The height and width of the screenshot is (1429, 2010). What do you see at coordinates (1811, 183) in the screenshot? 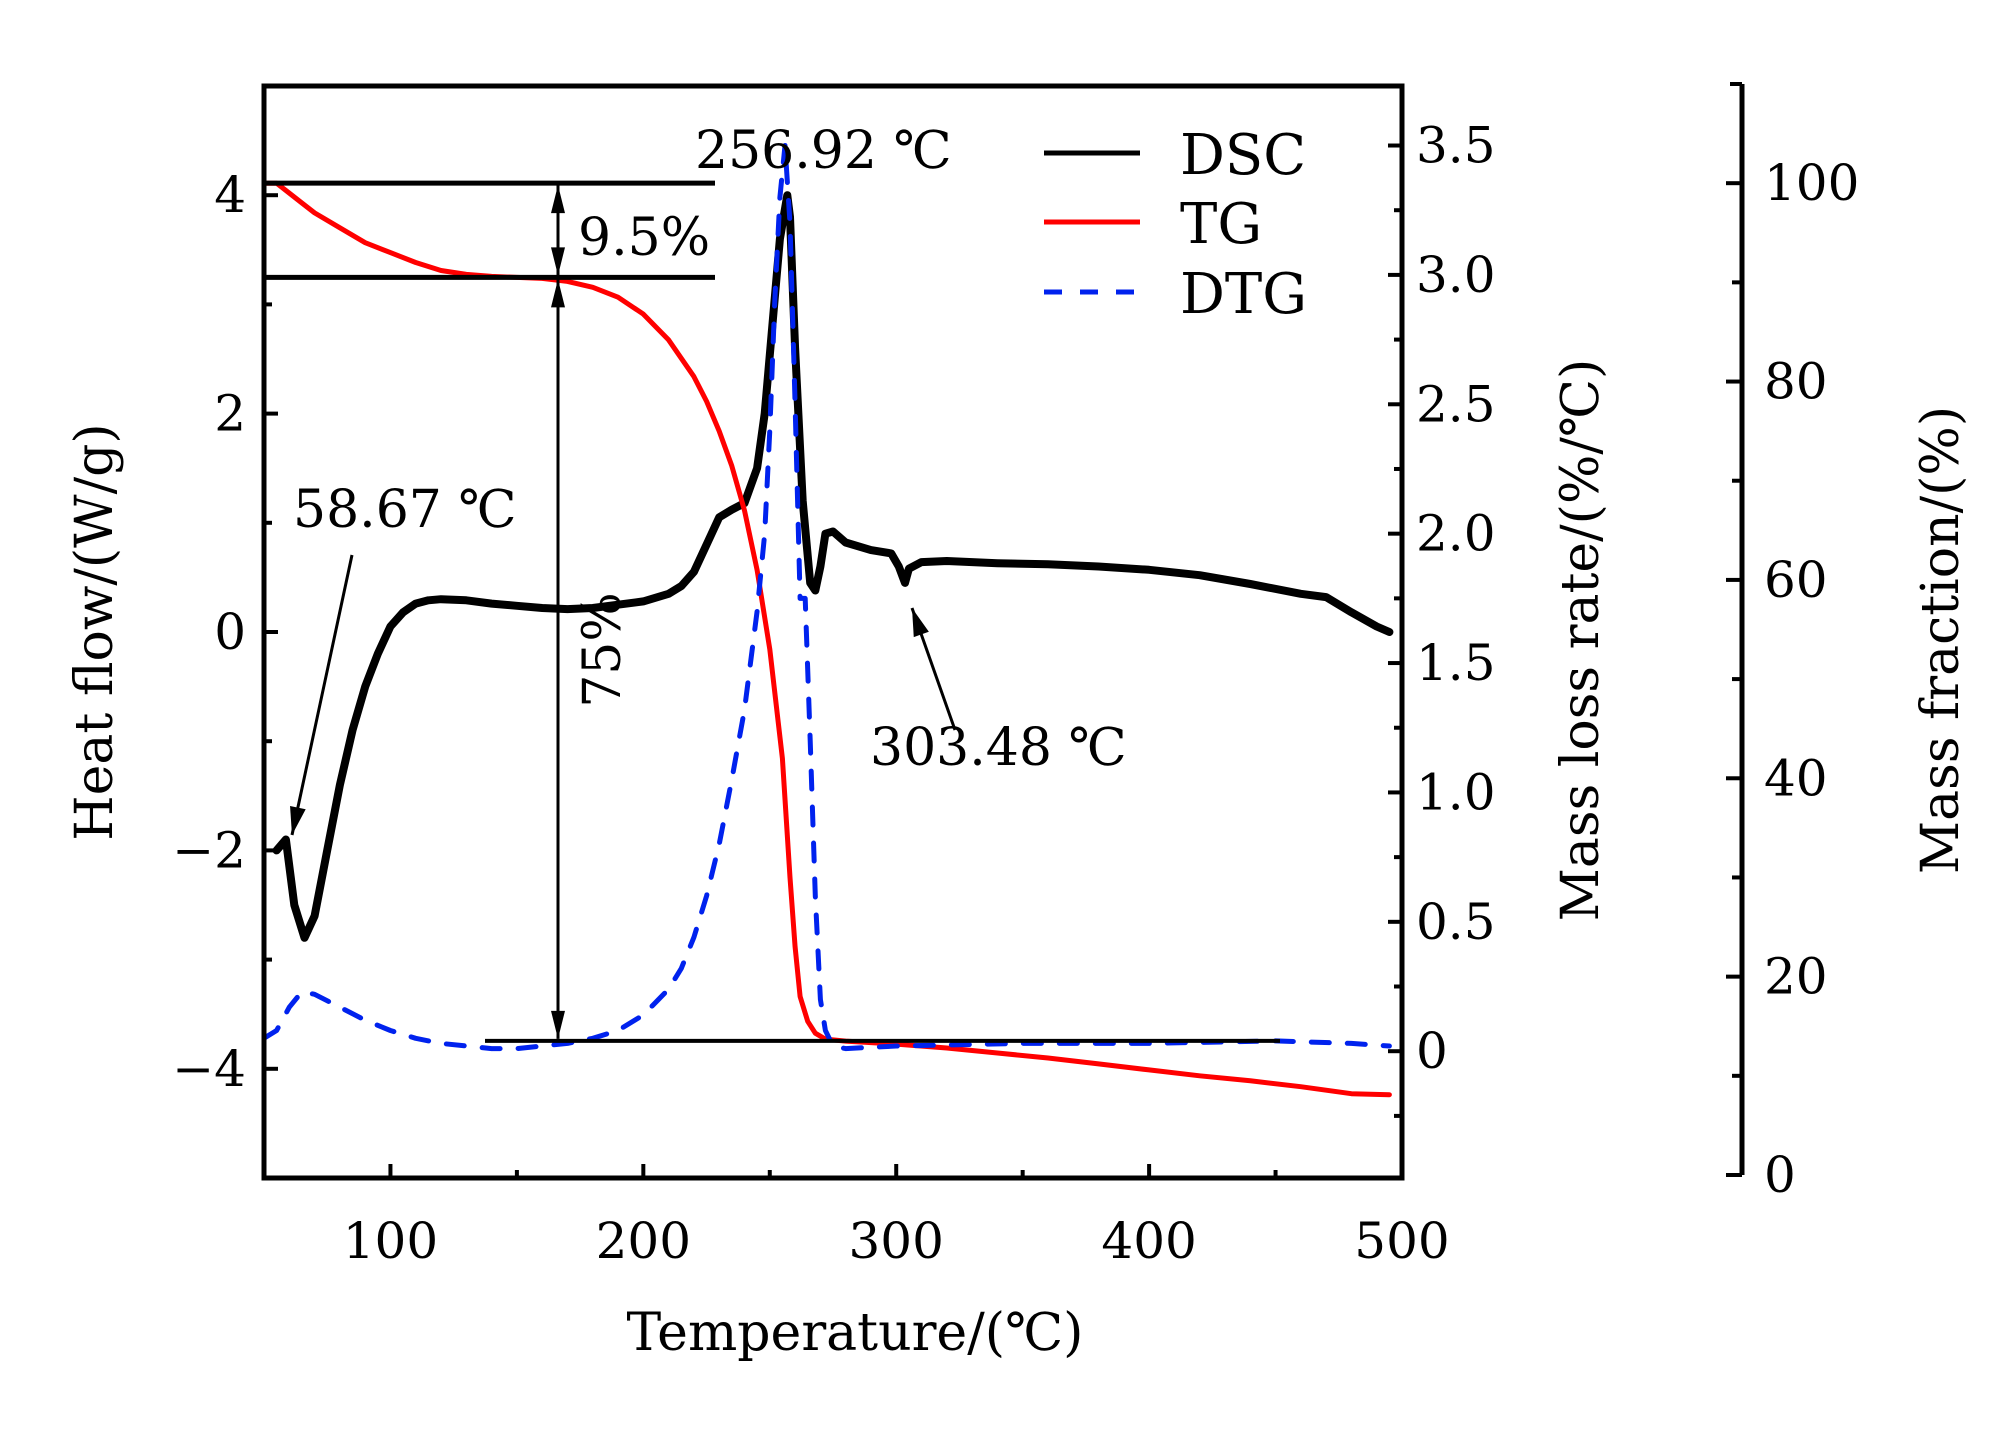
I see `mass-fraction-tick-label: 100` at bounding box center [1811, 183].